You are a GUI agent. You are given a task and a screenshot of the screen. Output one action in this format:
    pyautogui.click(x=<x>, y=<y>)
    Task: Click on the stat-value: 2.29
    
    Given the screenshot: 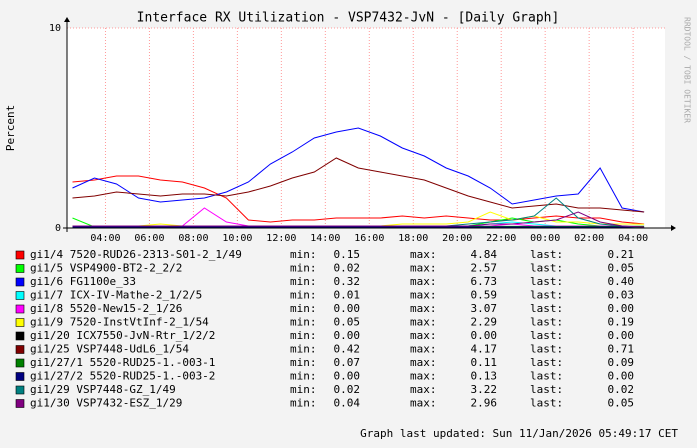 What is the action you would take?
    pyautogui.click(x=484, y=322)
    